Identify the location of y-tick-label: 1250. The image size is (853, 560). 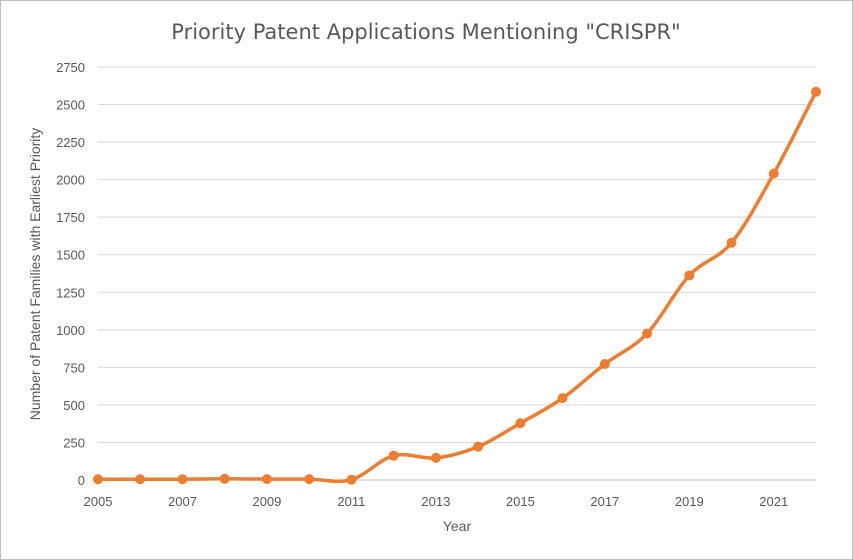
(70, 292).